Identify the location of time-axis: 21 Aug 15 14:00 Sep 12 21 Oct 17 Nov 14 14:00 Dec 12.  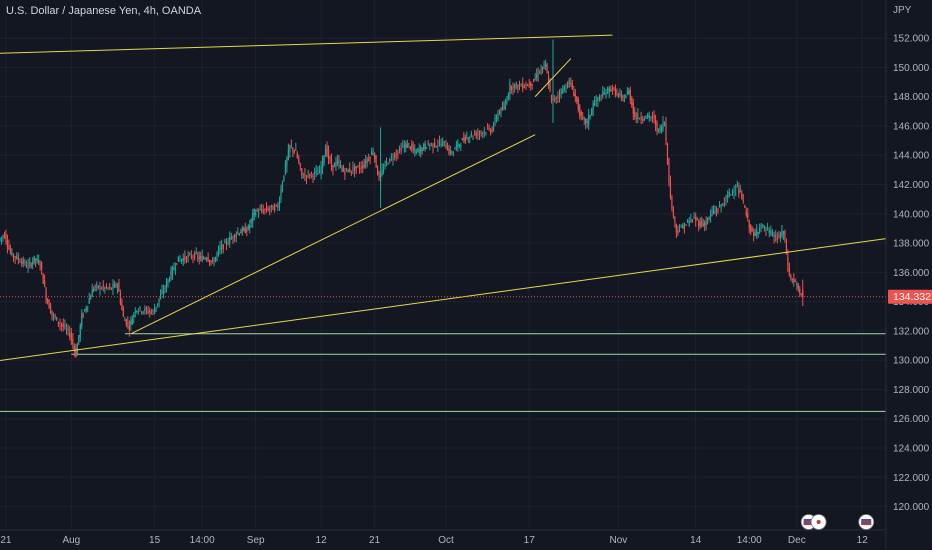
(434, 540).